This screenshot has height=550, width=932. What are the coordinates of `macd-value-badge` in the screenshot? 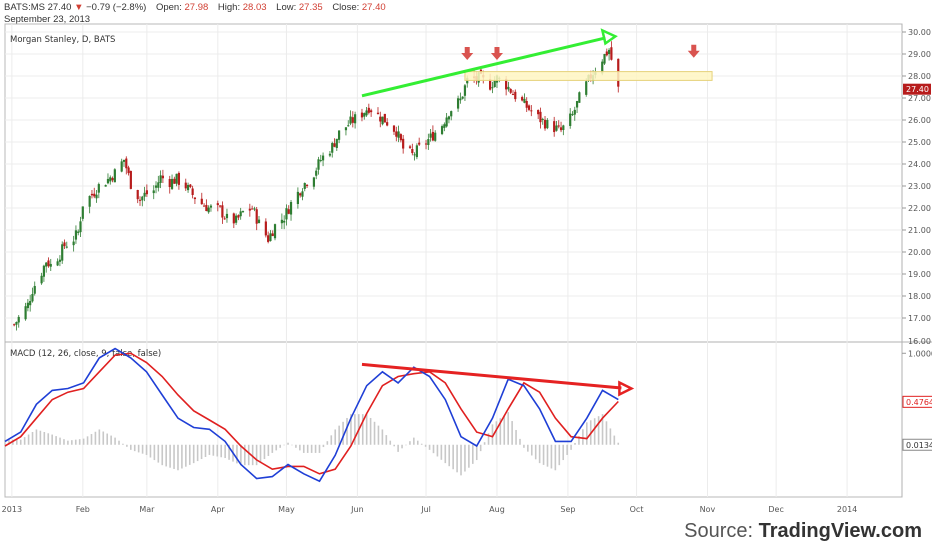 It's located at (917, 444).